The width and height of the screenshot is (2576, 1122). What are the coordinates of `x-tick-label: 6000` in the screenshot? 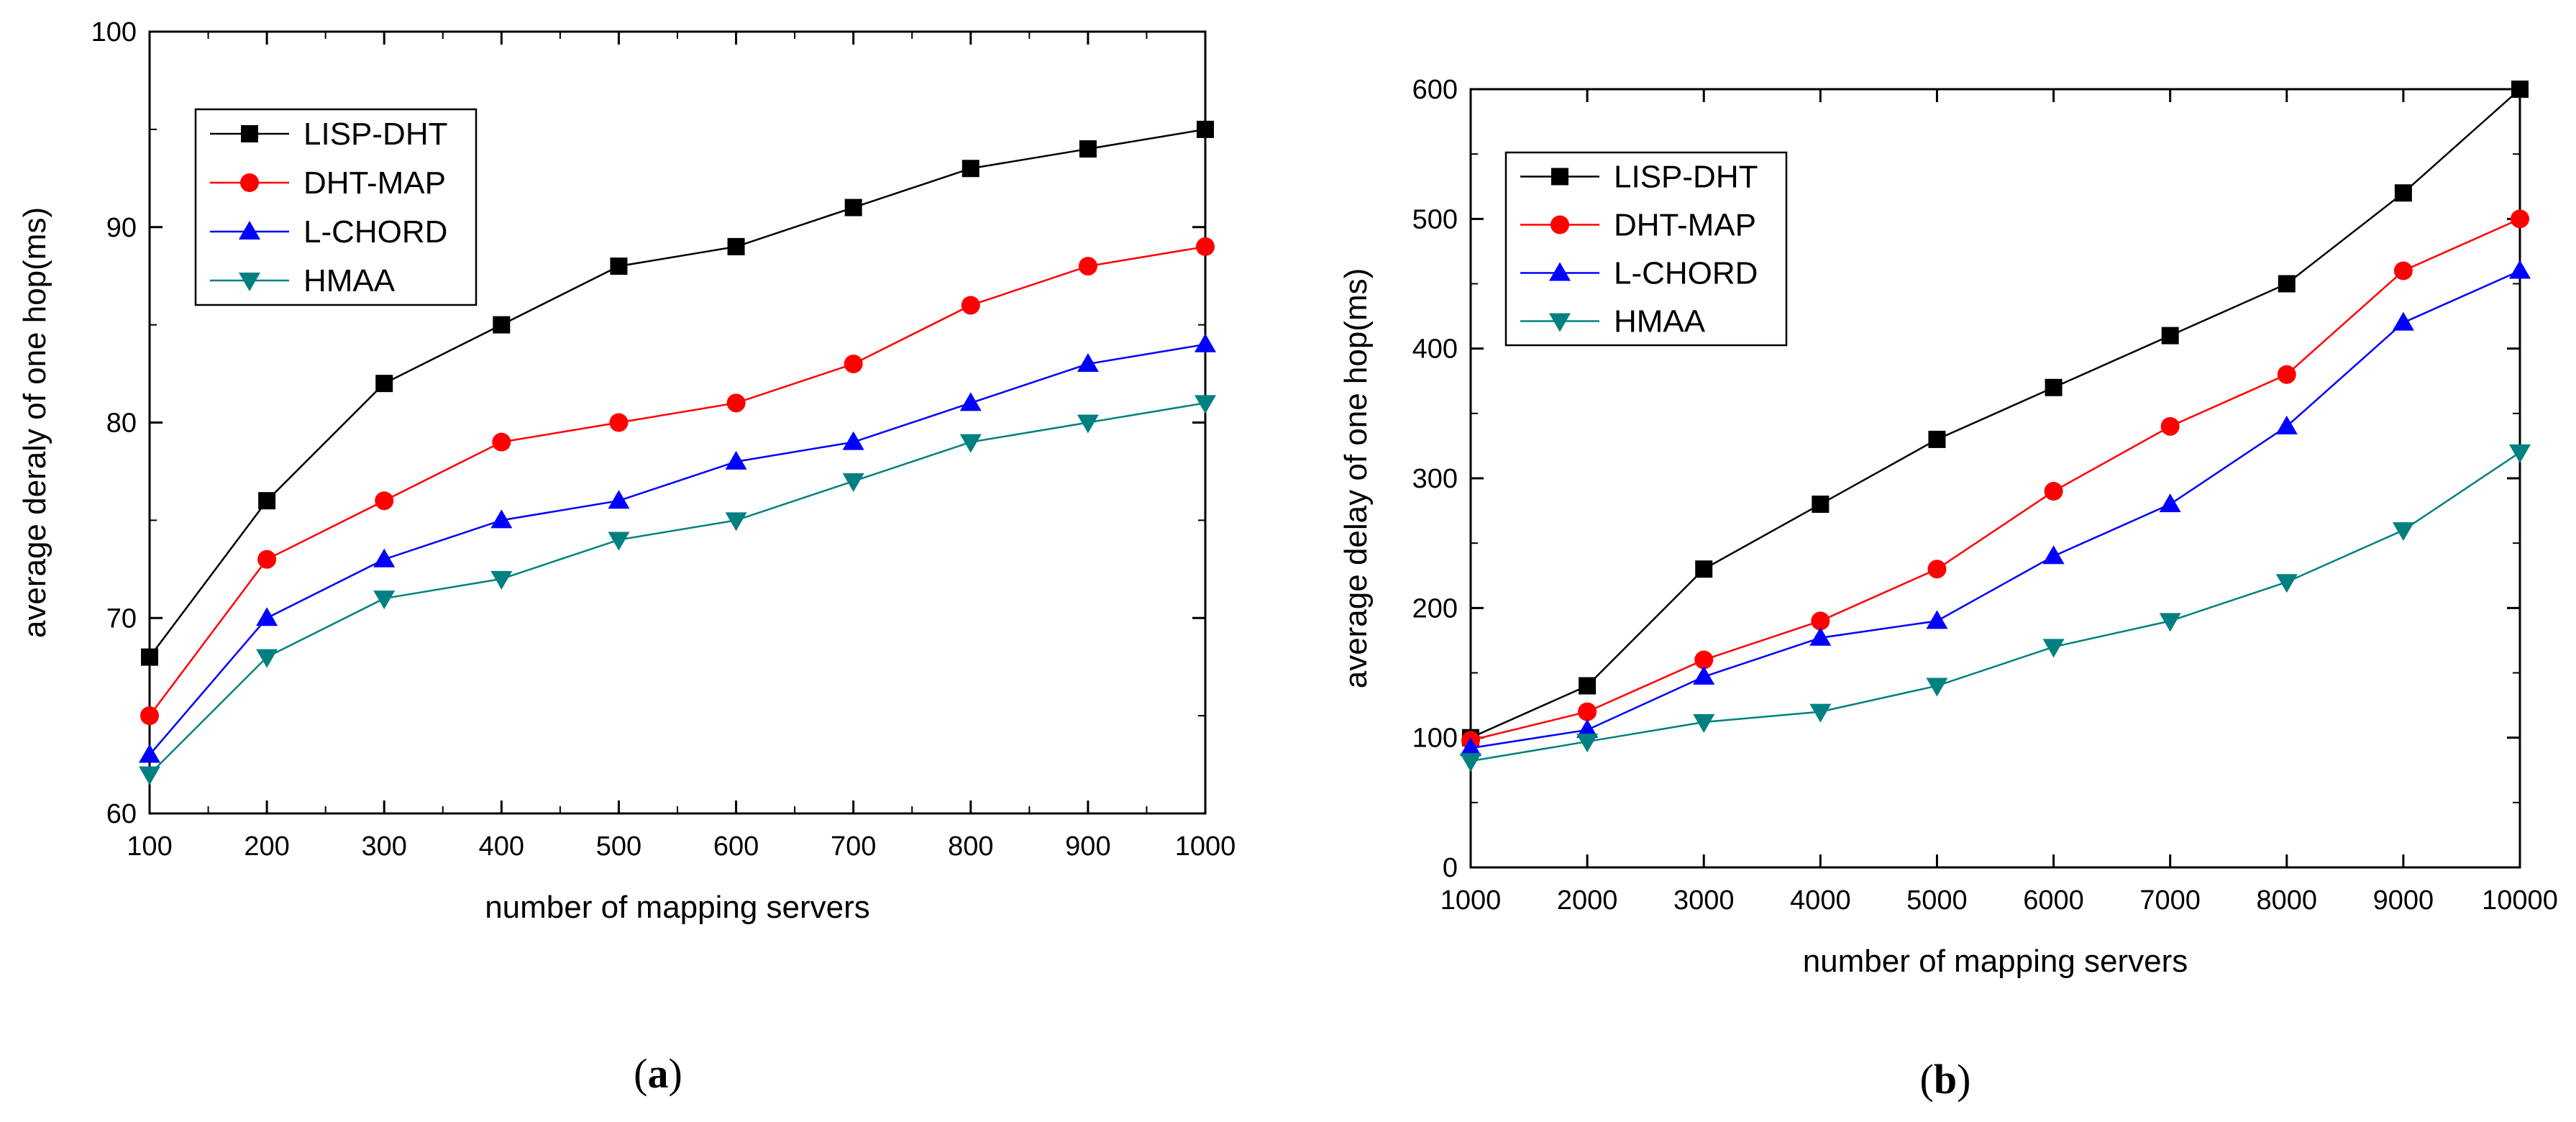 It's located at (2053, 900).